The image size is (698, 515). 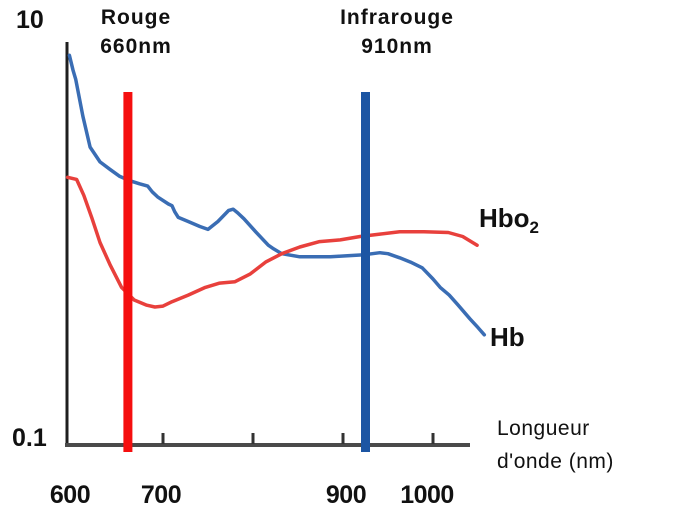 What do you see at coordinates (136, 17) in the screenshot?
I see `marker-label-rouge-name: Rouge` at bounding box center [136, 17].